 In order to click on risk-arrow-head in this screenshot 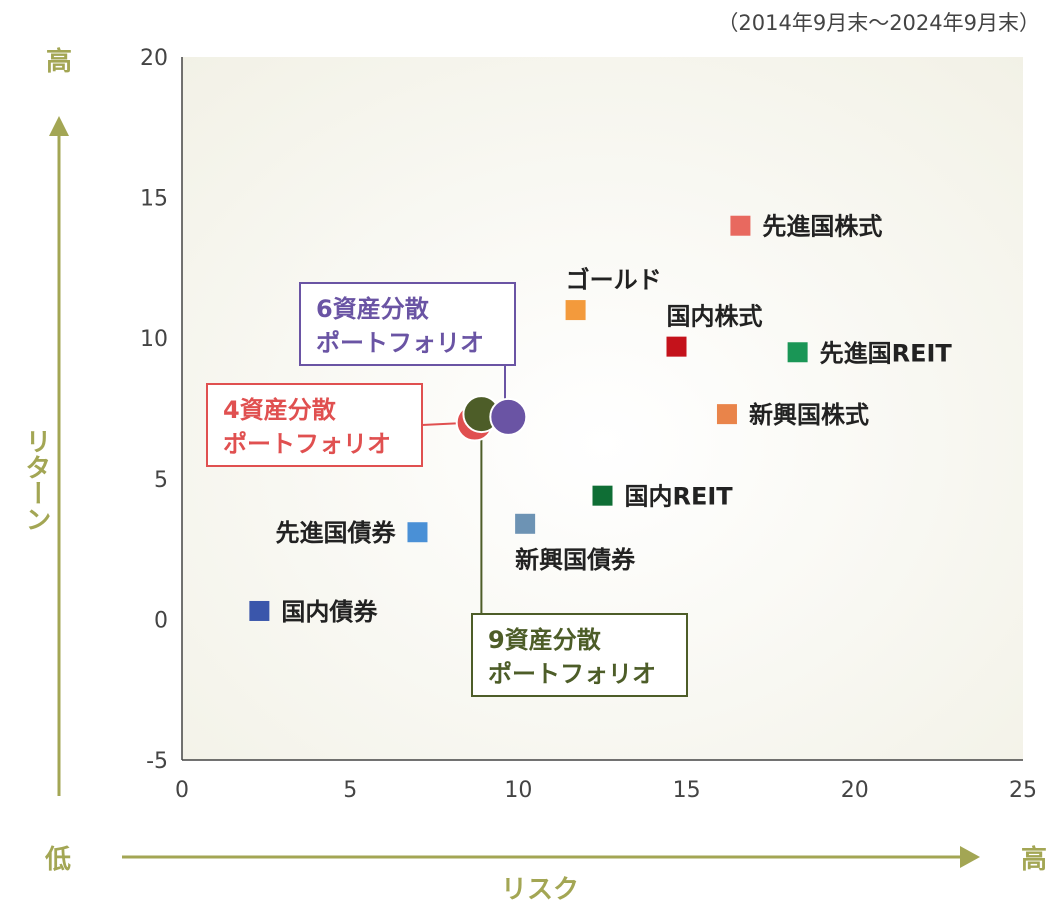, I will do `click(970, 857)`.